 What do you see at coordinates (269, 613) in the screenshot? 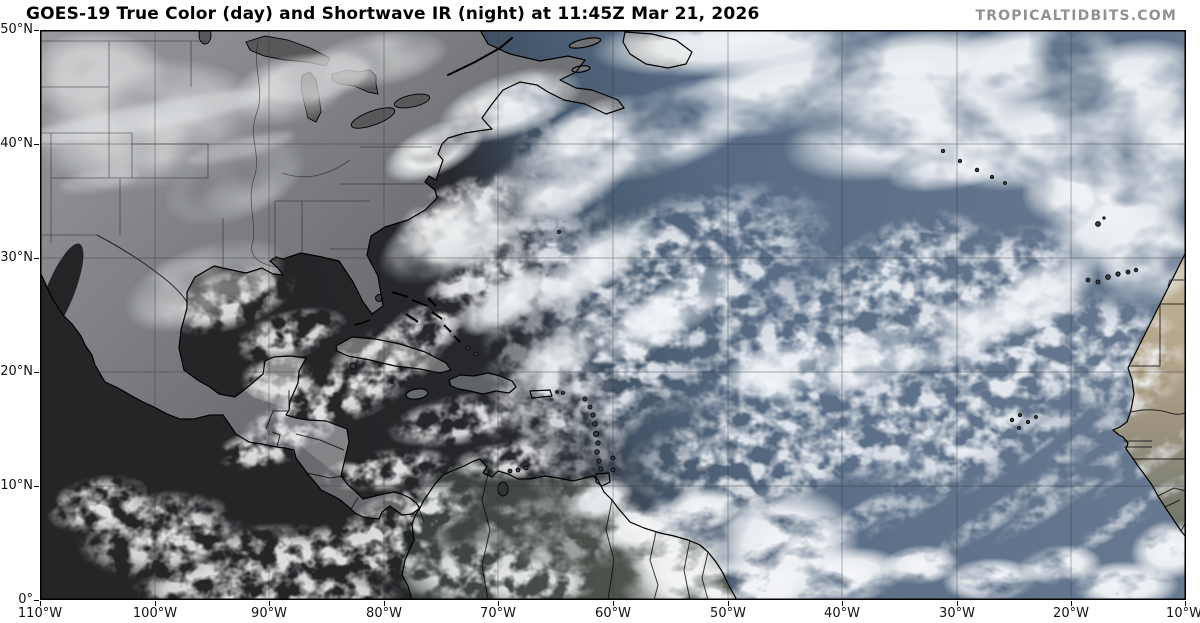
I see `lon-label-90w: 90°W` at bounding box center [269, 613].